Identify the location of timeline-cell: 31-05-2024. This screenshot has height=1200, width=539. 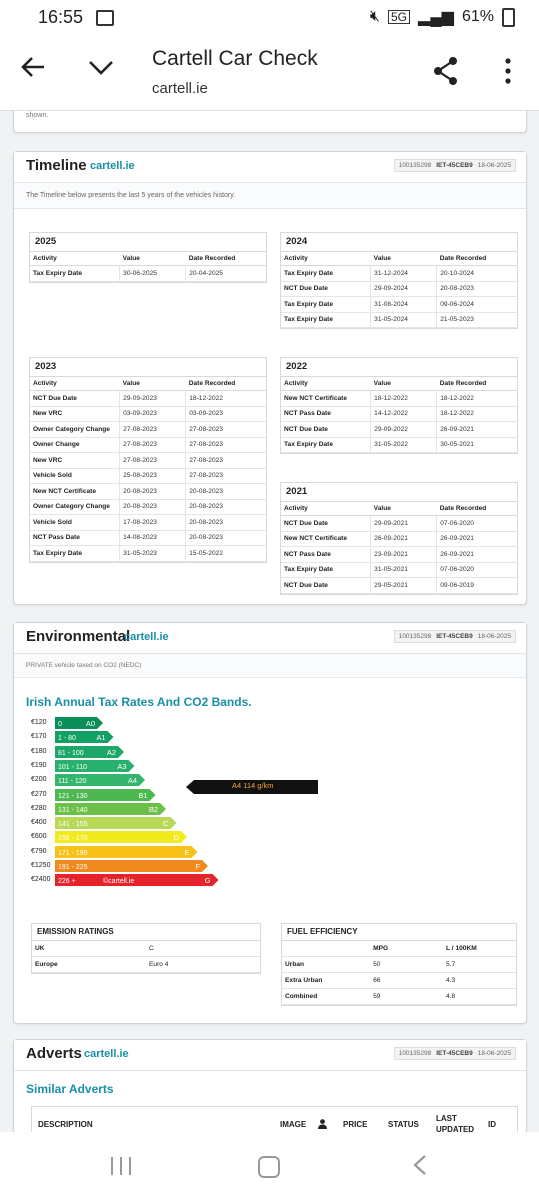
(404, 320).